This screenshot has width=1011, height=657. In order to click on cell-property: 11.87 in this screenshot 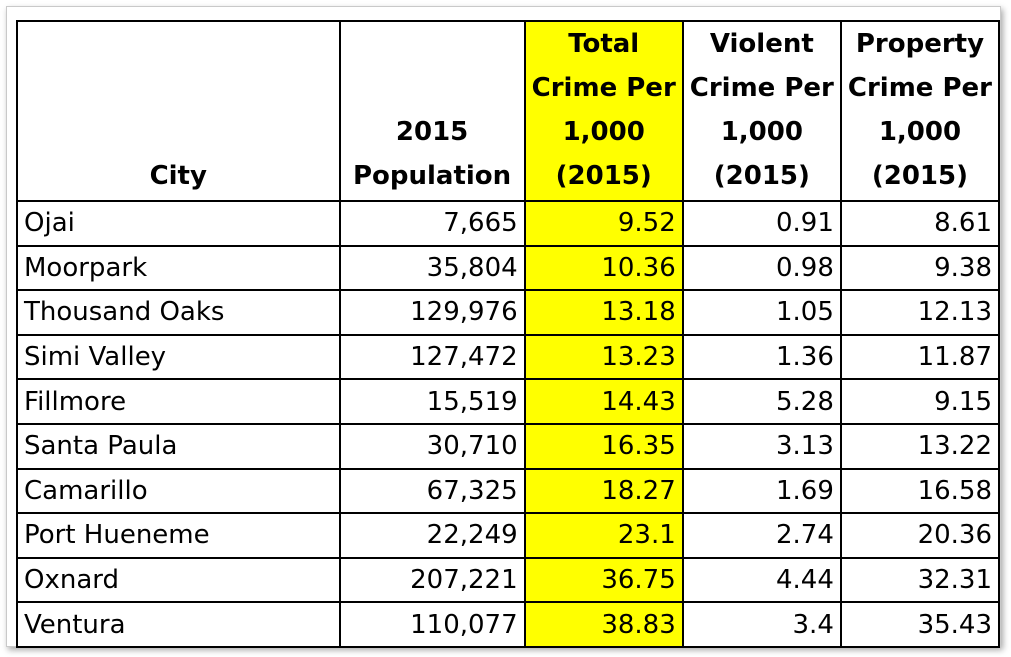, I will do `click(920, 357)`.